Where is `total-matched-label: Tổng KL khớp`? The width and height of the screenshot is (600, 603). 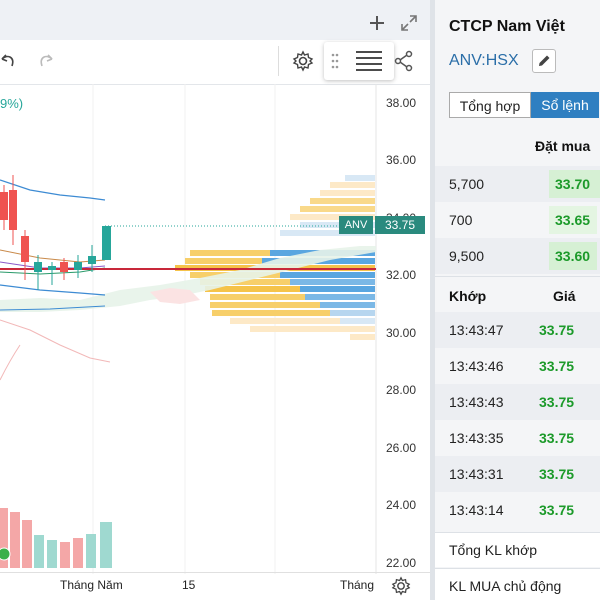 total-matched-label: Tổng KL khớp is located at coordinates (493, 550).